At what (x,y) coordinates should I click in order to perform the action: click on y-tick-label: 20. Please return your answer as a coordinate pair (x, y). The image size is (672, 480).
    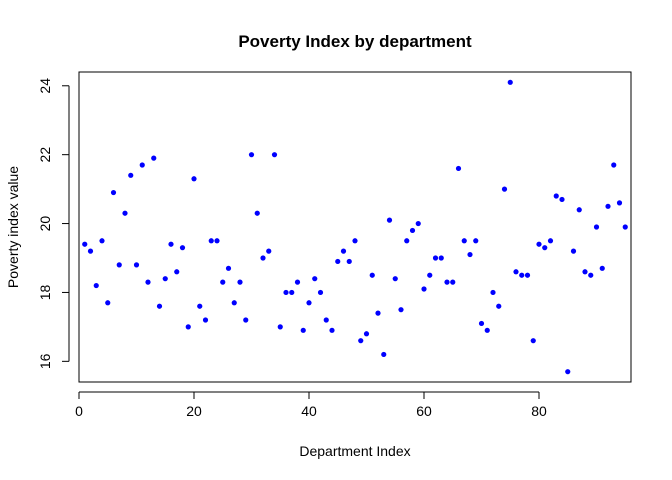
    Looking at the image, I should click on (45, 224).